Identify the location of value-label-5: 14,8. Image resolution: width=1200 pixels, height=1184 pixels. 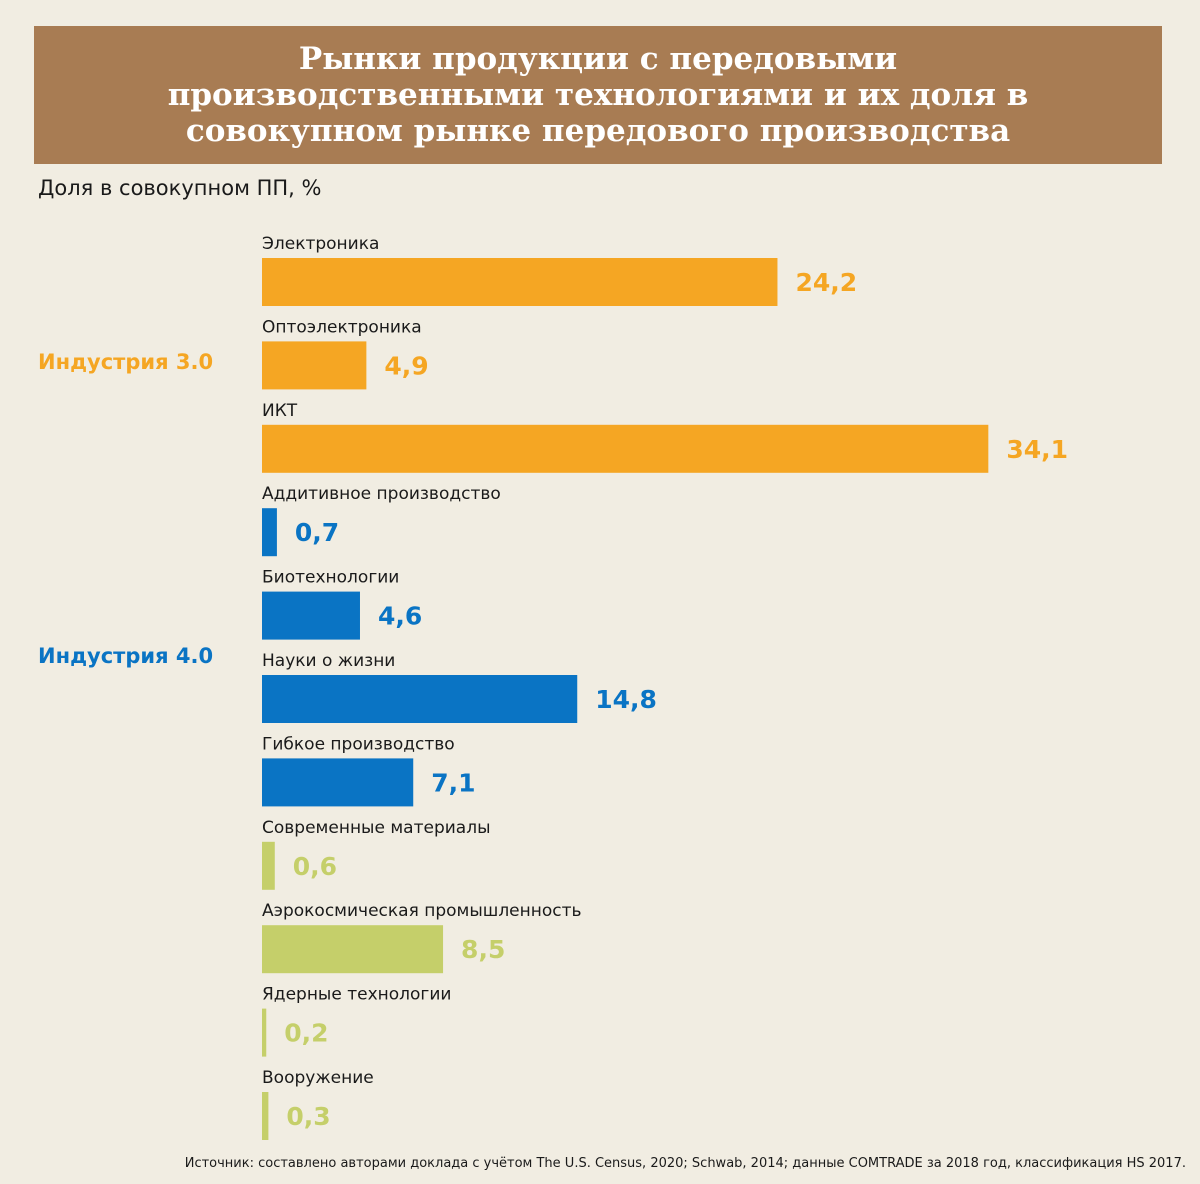
(626, 699).